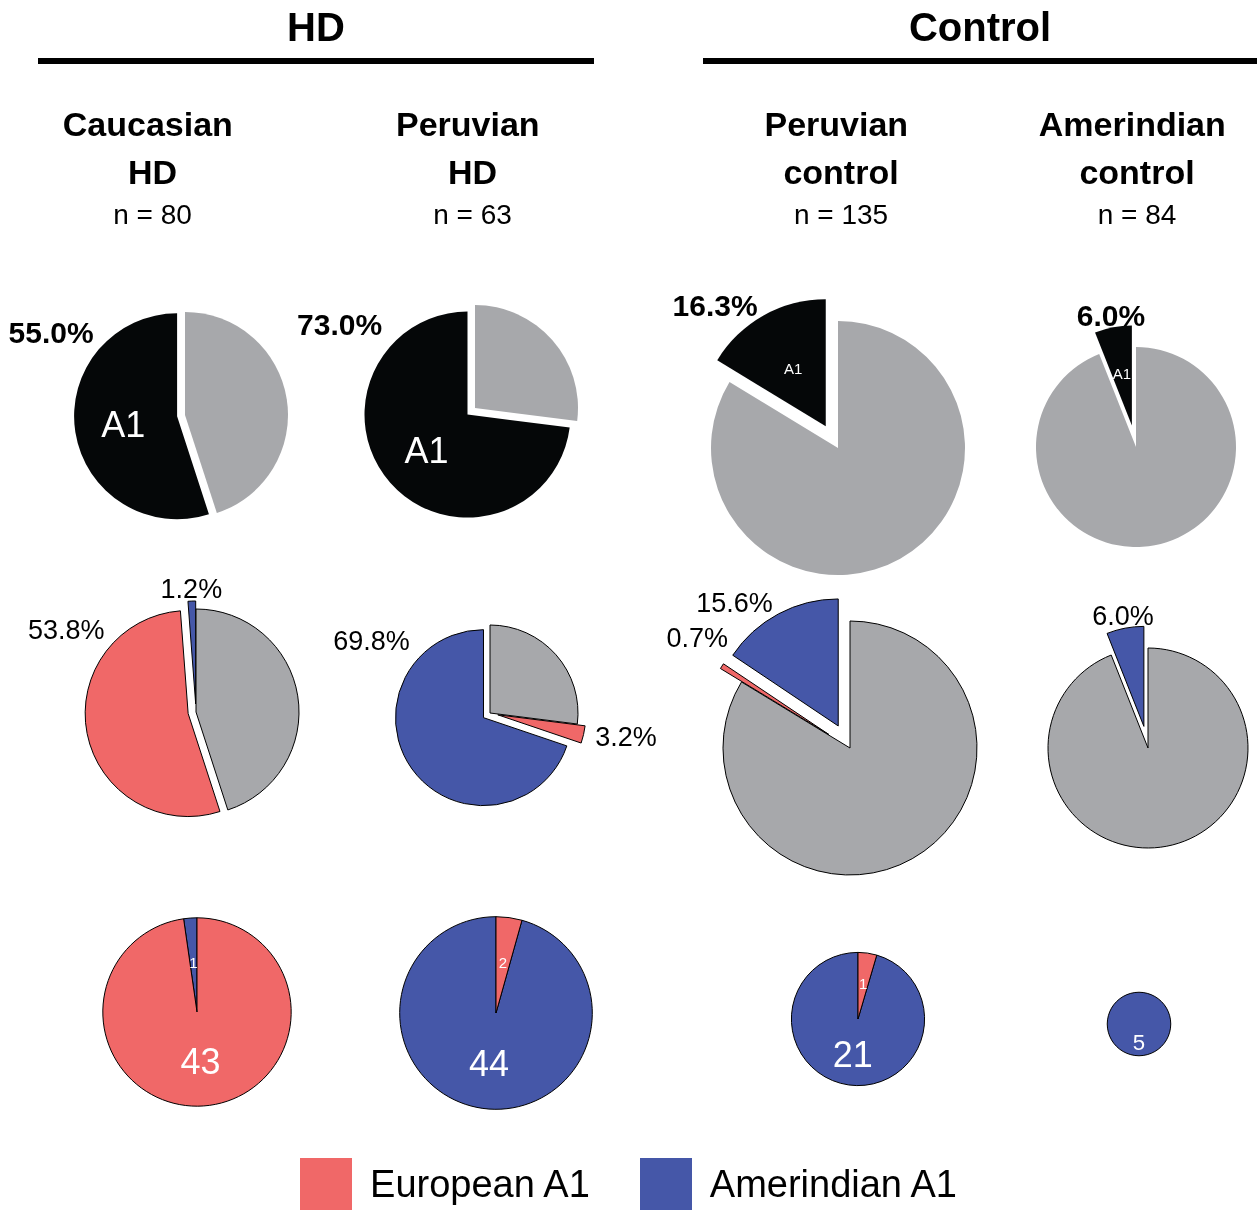 Image resolution: width=1257 pixels, height=1211 pixels. Describe the element at coordinates (734, 603) in the screenshot. I see `data-label: 15.6%` at that location.